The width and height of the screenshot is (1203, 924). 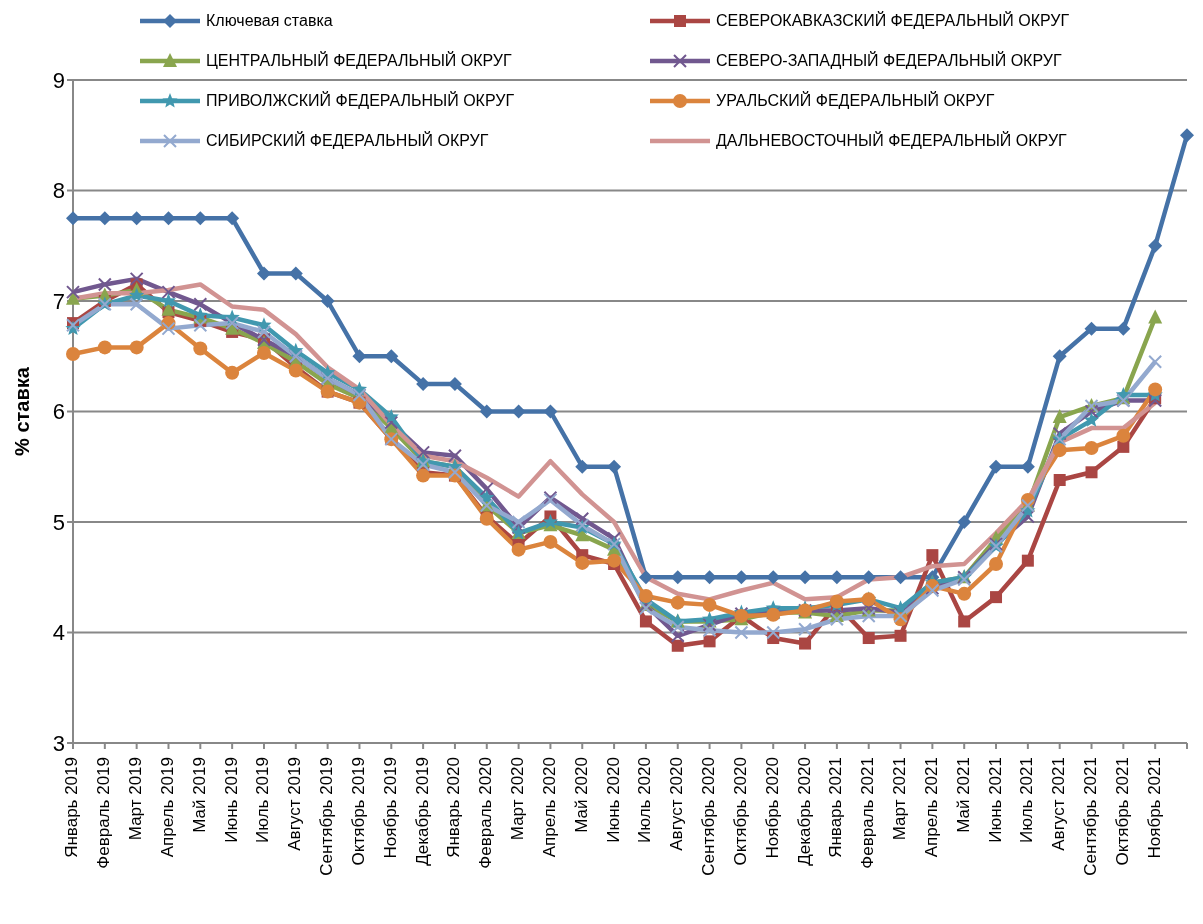 I want to click on legend-label: СЕВЕРОКАВКАЗСКИЙ ФЕДЕРАЛЬНЫЙ ОКРУГ, so click(x=893, y=21).